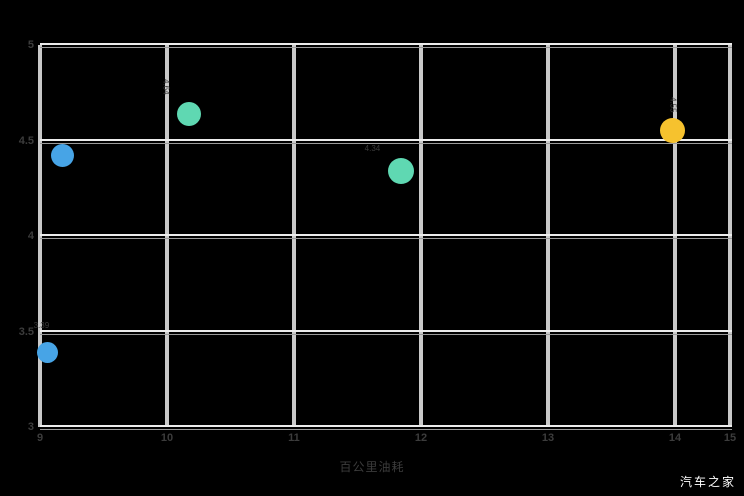 The width and height of the screenshot is (744, 496). What do you see at coordinates (294, 438) in the screenshot?
I see `x-tick-label: 11` at bounding box center [294, 438].